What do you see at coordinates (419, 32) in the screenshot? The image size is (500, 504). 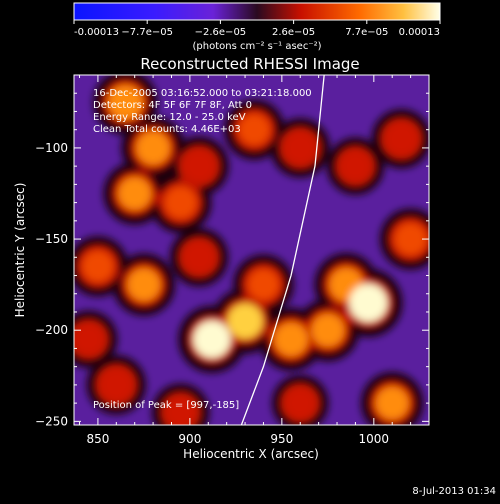 I see `colorbar-tick-label: 0.00013` at bounding box center [419, 32].